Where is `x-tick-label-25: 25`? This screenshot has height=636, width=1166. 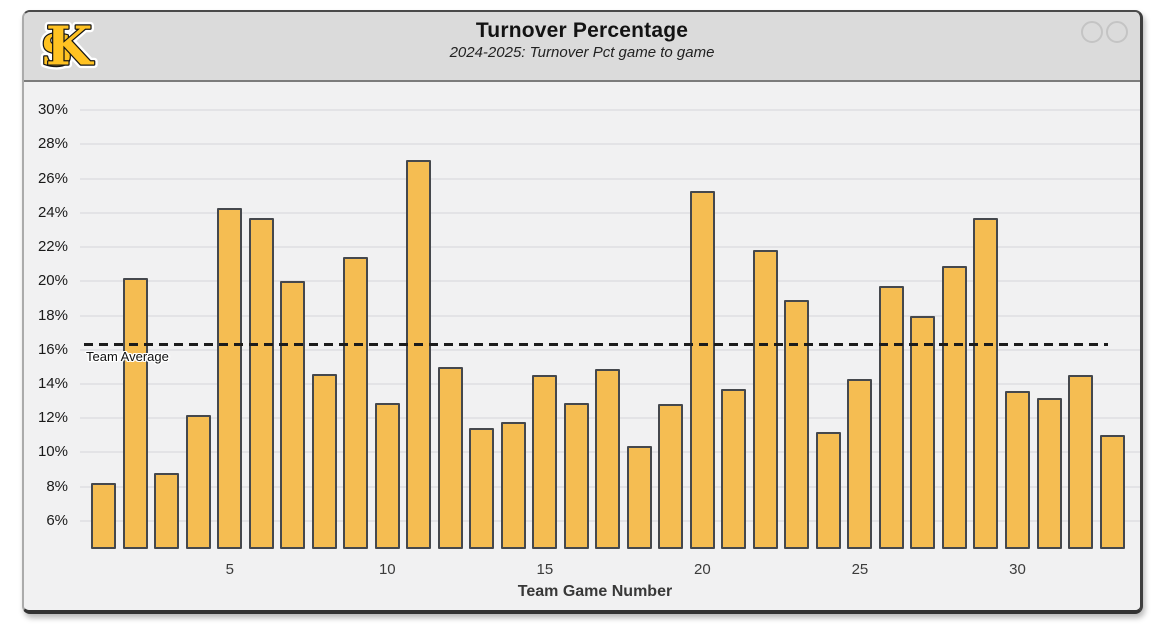
x-tick-label-25: 25 is located at coordinates (860, 569).